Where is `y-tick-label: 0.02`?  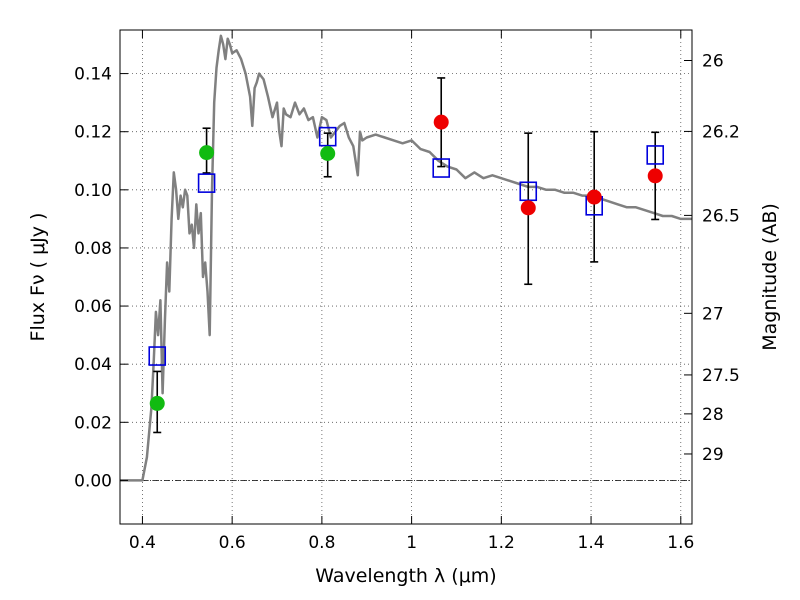 y-tick-label: 0.02 is located at coordinates (93, 423).